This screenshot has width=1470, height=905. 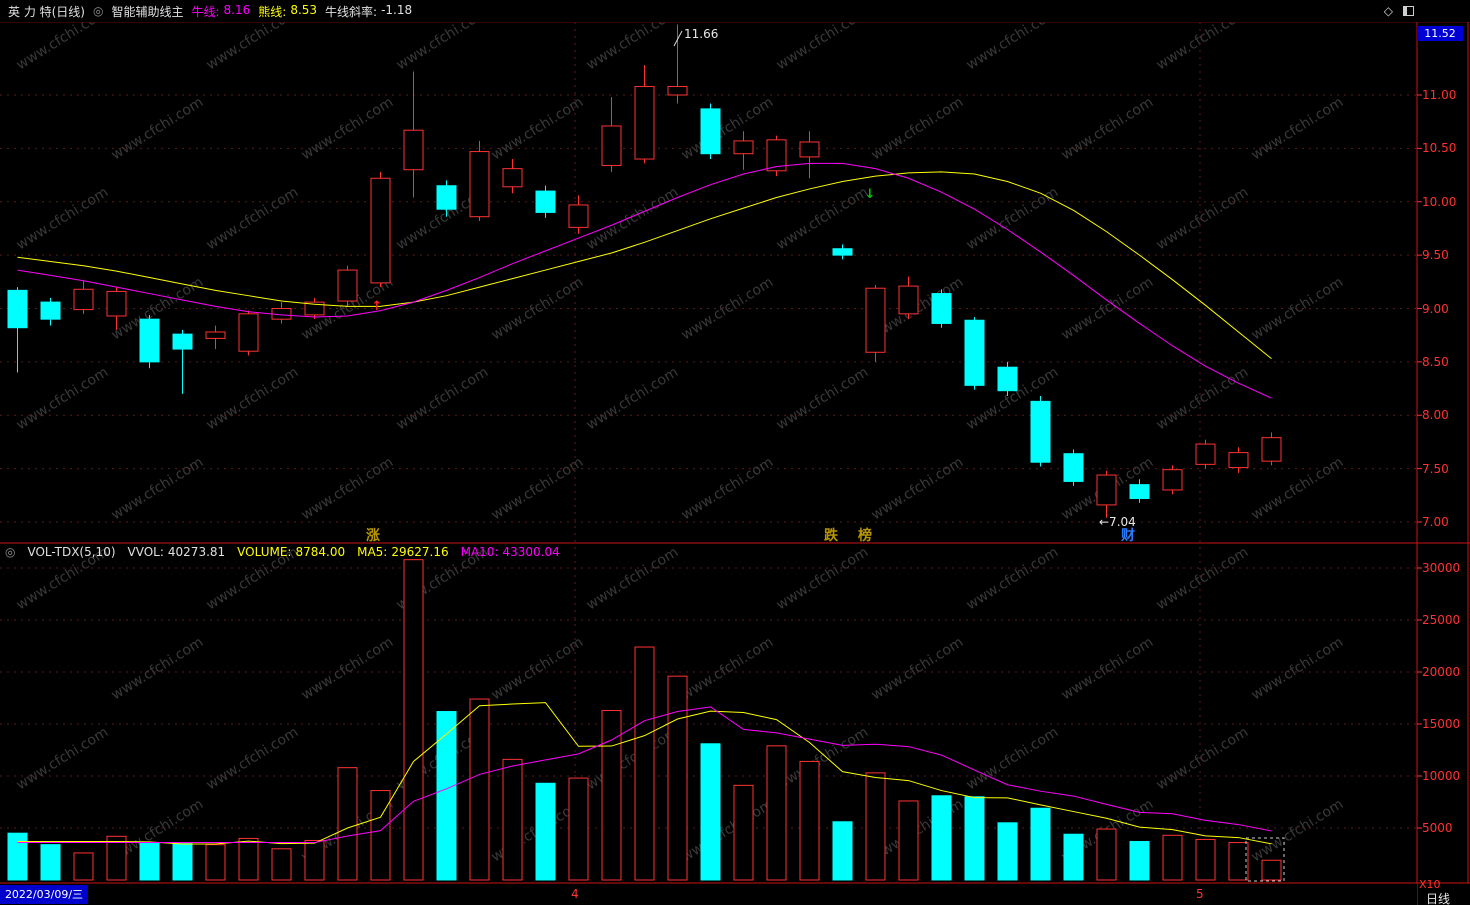 I want to click on volume-collapse-icon: ◎, so click(x=10, y=551).